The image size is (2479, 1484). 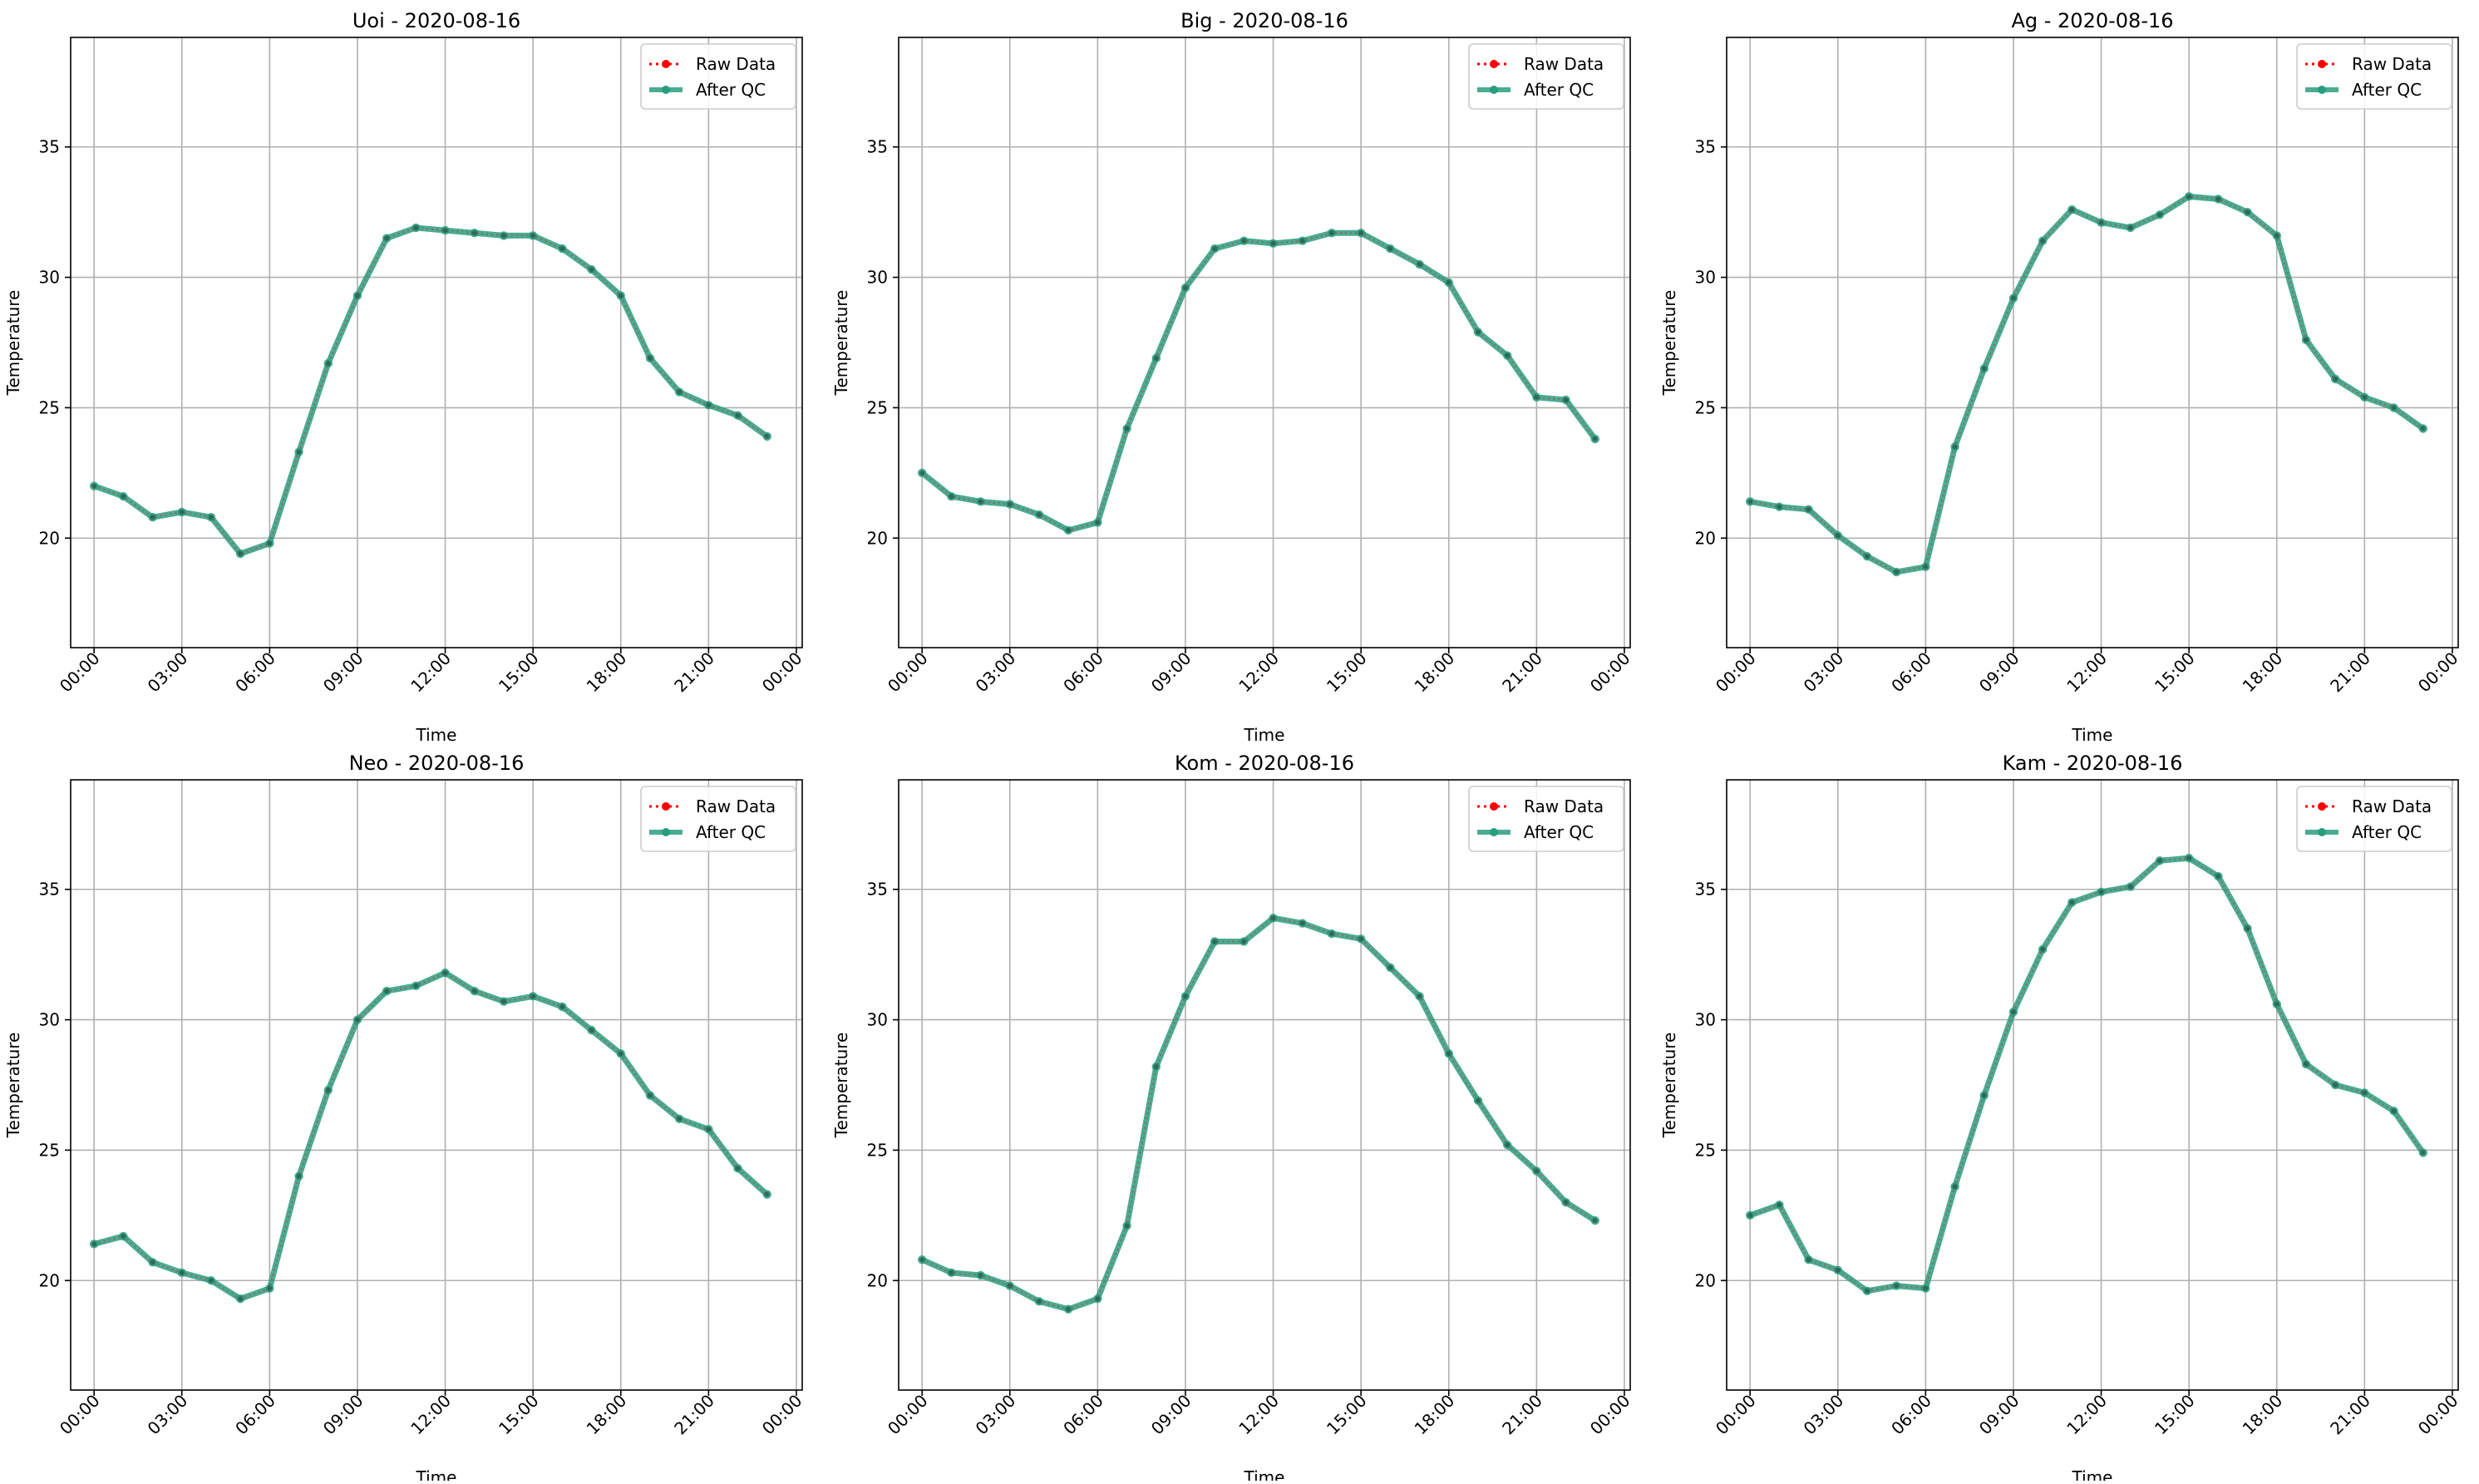 I want to click on y-tick-label: 20, so click(x=49, y=1280).